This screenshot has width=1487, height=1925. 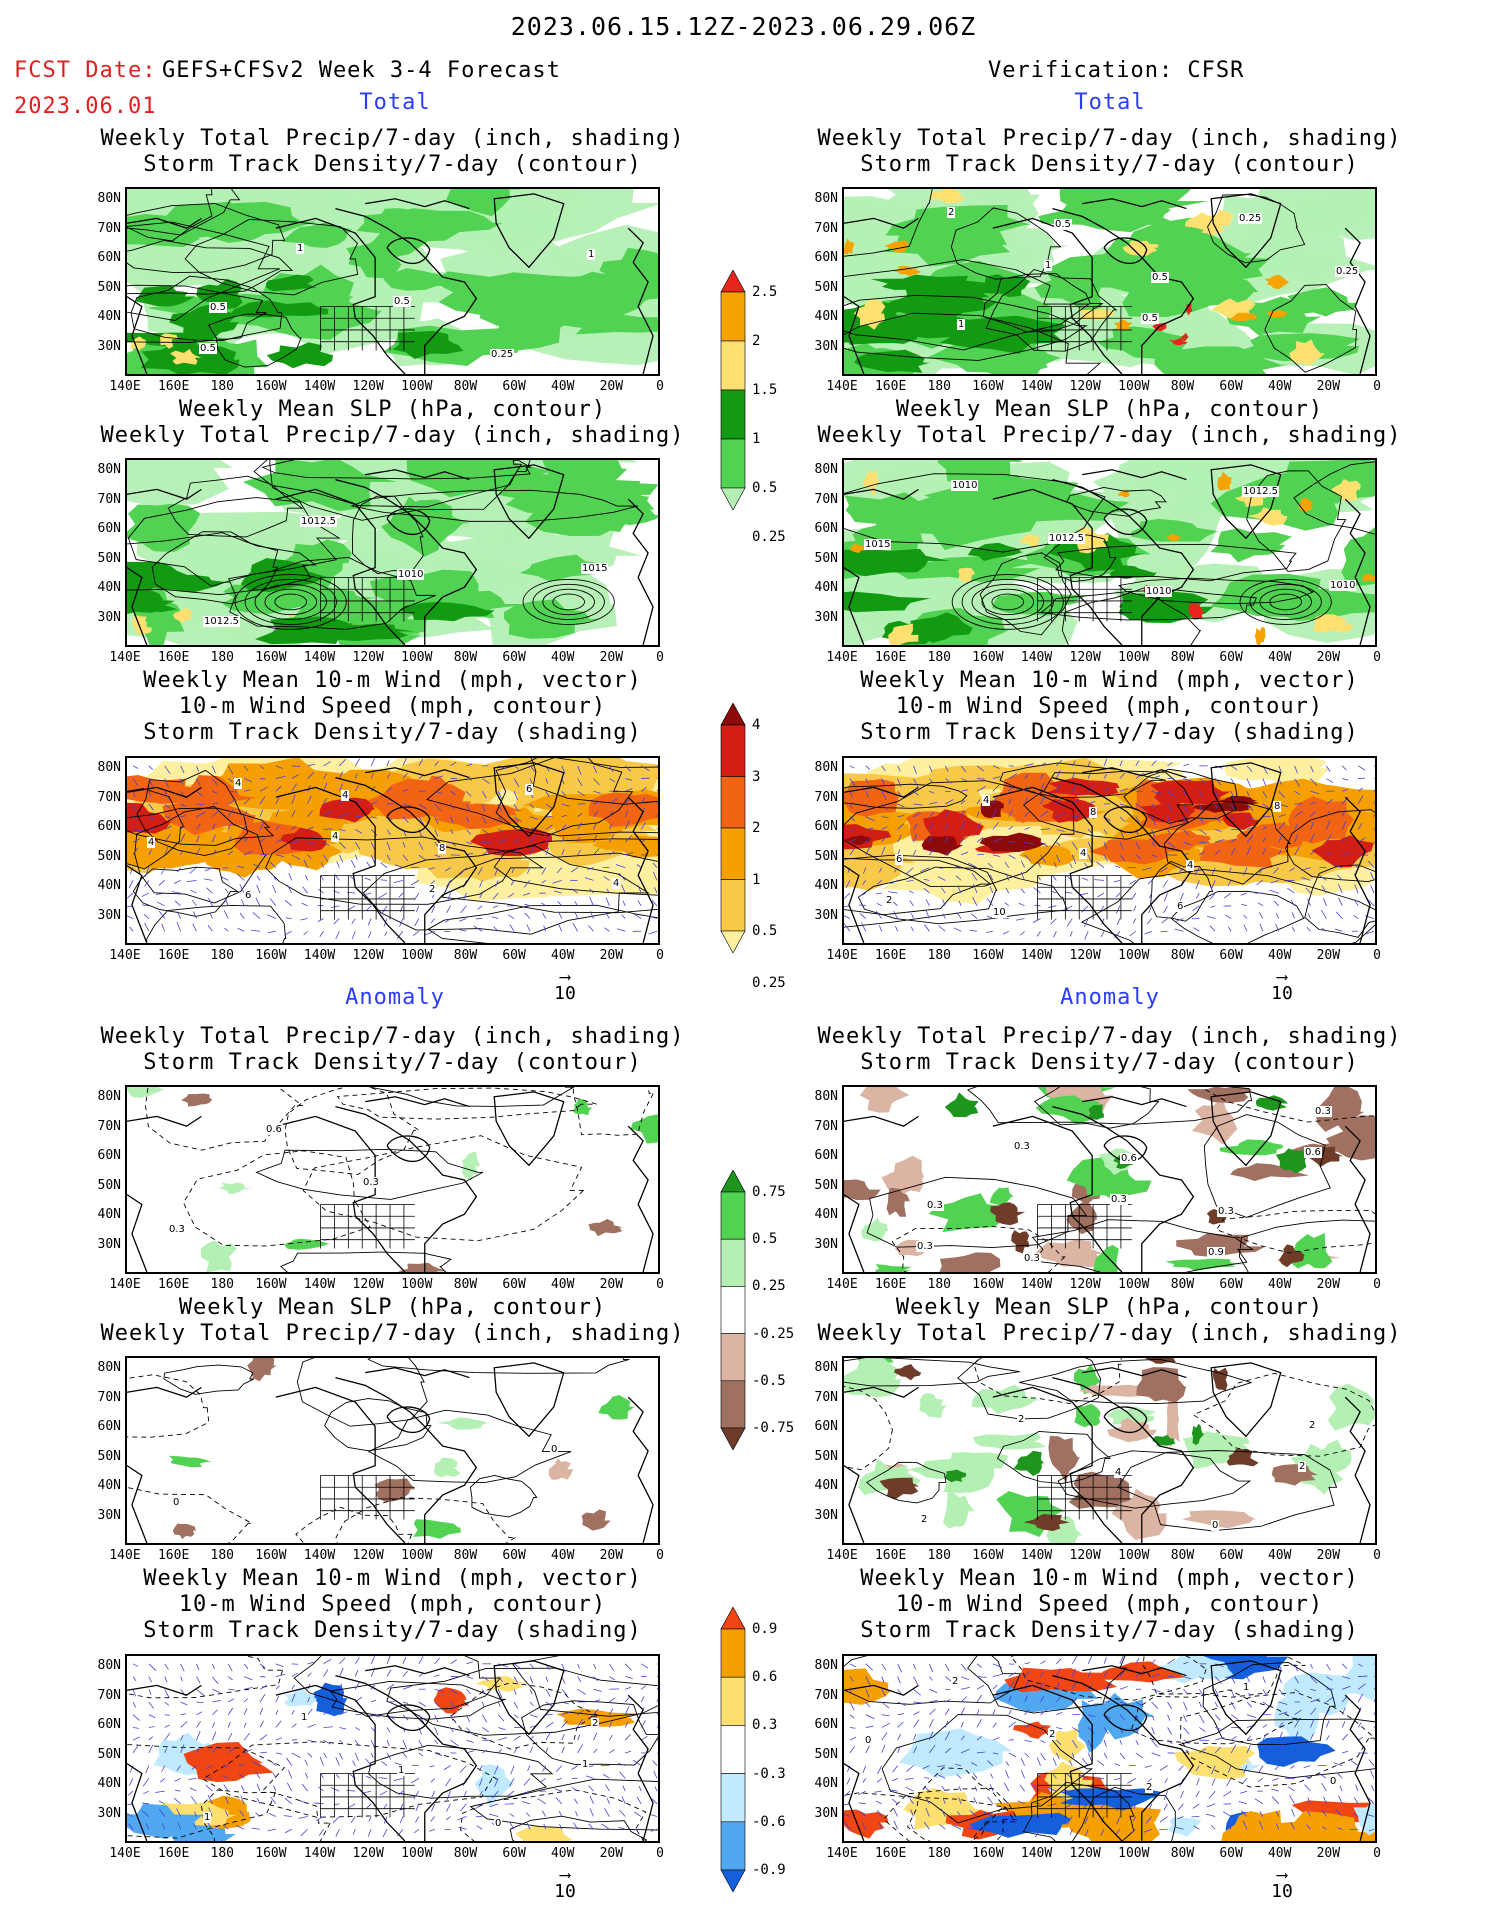 I want to click on verification-anom-wind-map: 0 2 2 2 1 0, so click(x=1109, y=1748).